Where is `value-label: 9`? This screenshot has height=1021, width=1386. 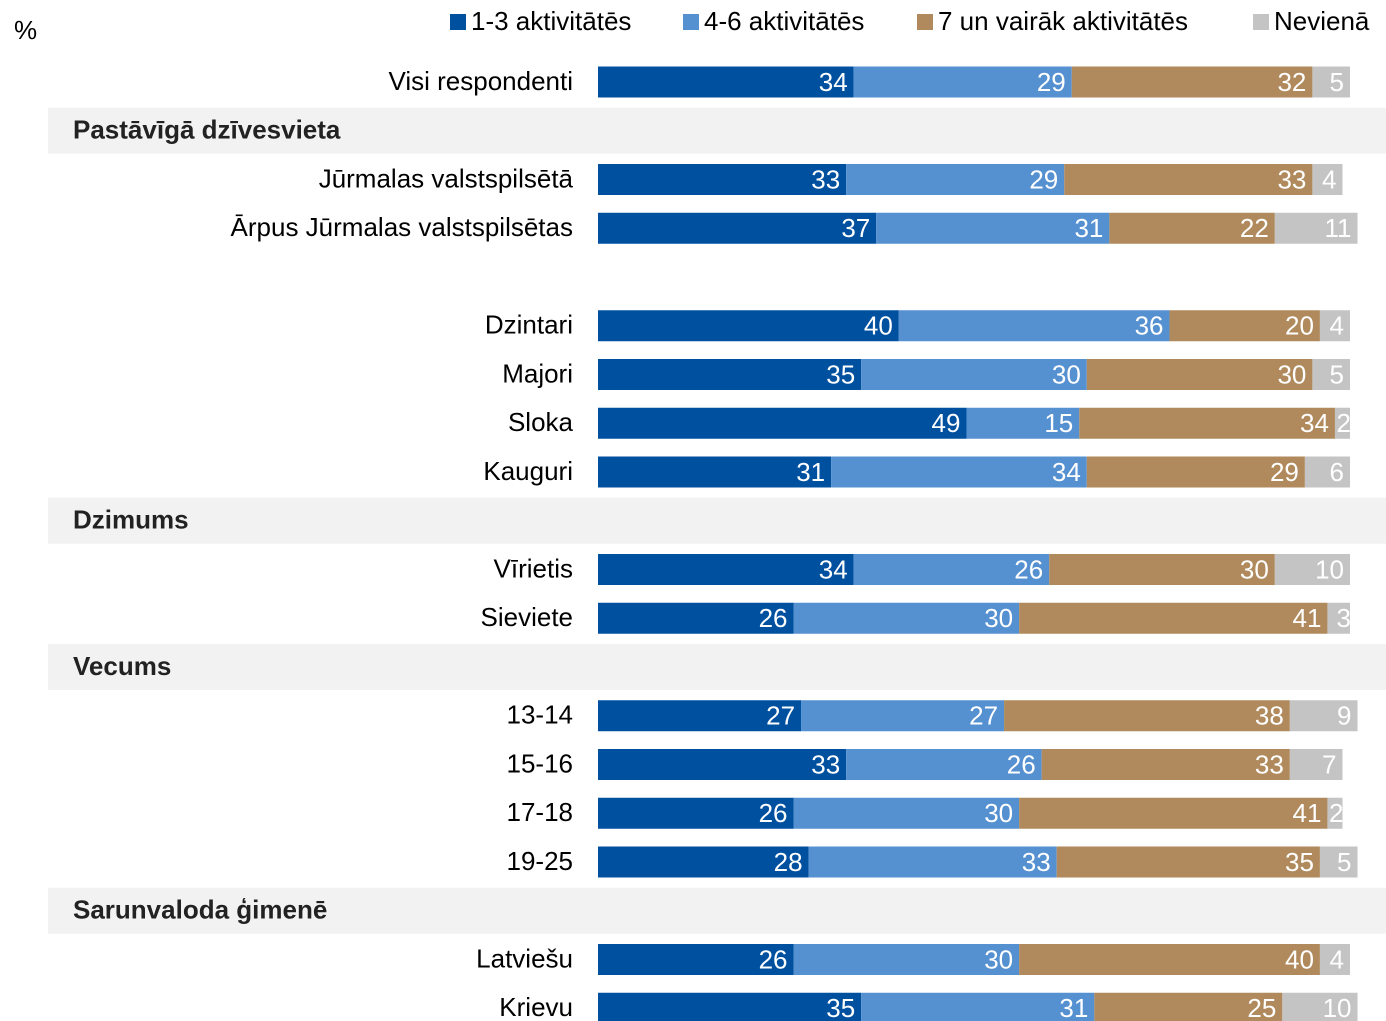 value-label: 9 is located at coordinates (1344, 716).